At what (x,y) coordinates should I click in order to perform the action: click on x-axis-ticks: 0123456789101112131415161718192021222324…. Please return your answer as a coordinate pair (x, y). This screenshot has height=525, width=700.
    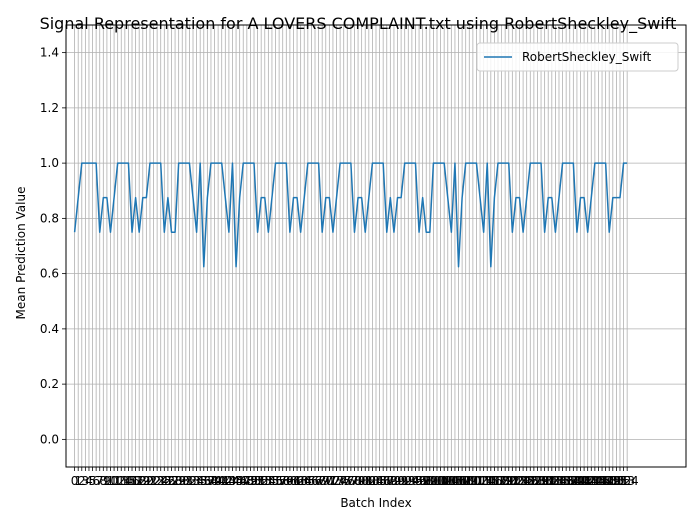
    Looking at the image, I should click on (355, 477).